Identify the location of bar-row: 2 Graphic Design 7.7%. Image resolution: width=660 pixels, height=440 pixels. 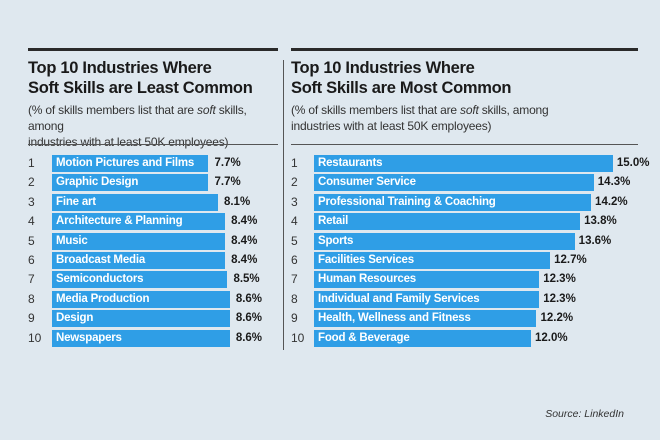
(153, 183).